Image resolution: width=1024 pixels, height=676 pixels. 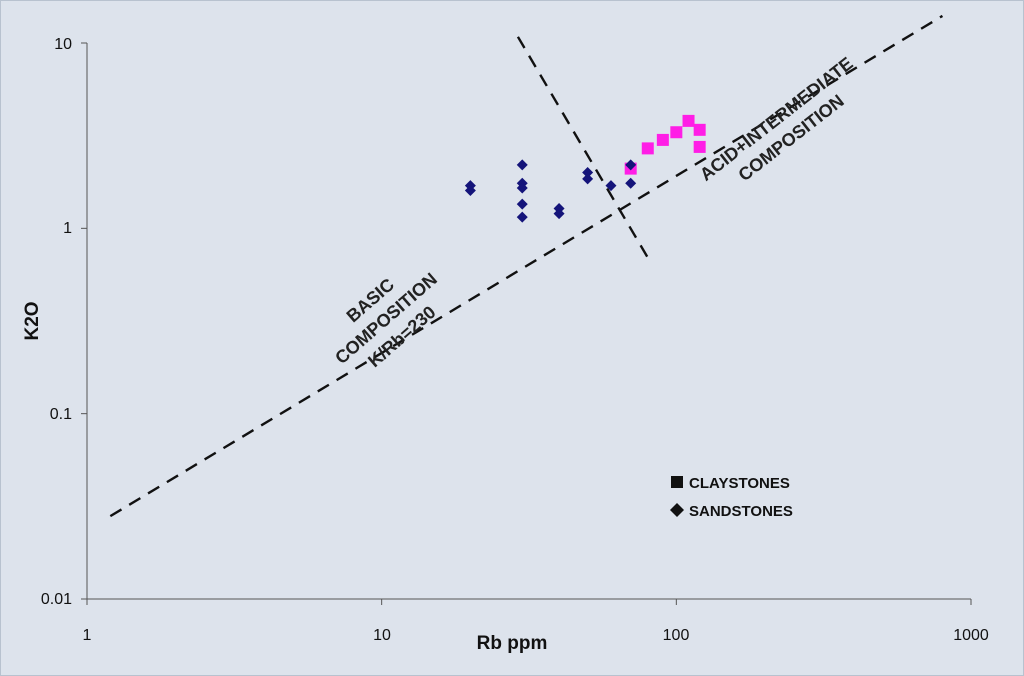 What do you see at coordinates (32, 320) in the screenshot?
I see `y-axis-title: K2O` at bounding box center [32, 320].